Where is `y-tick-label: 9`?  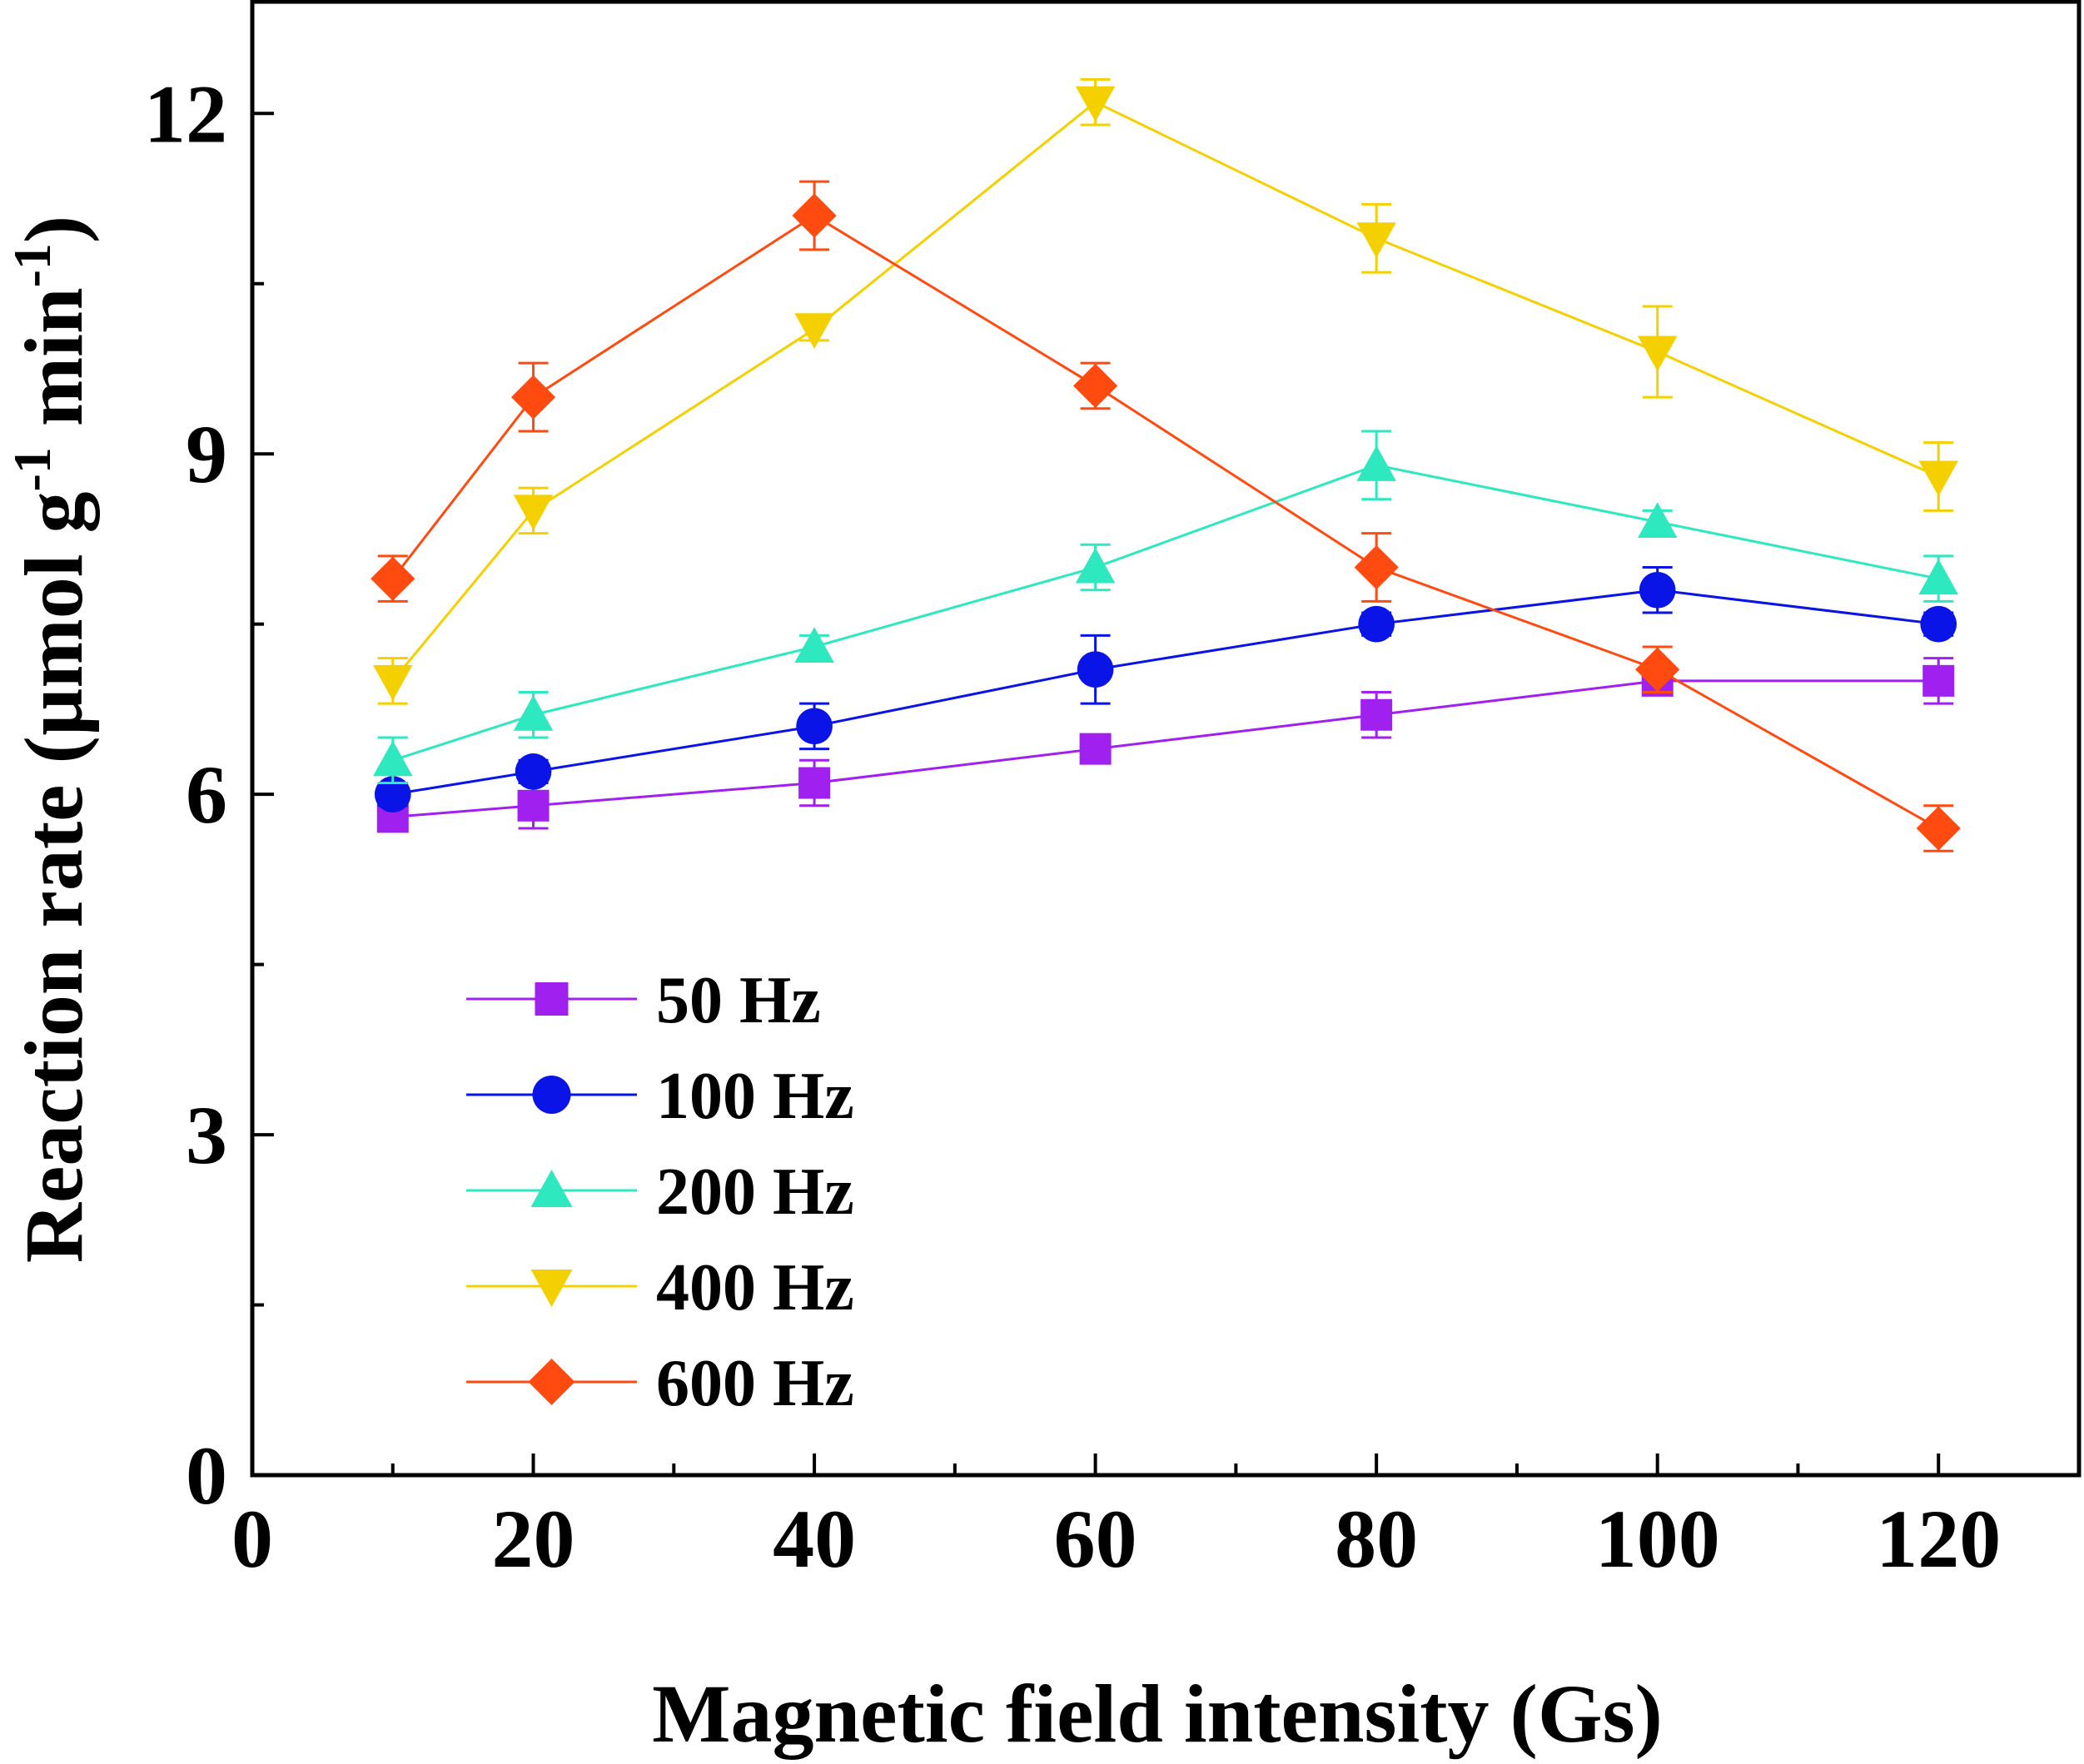 y-tick-label: 9 is located at coordinates (206, 454).